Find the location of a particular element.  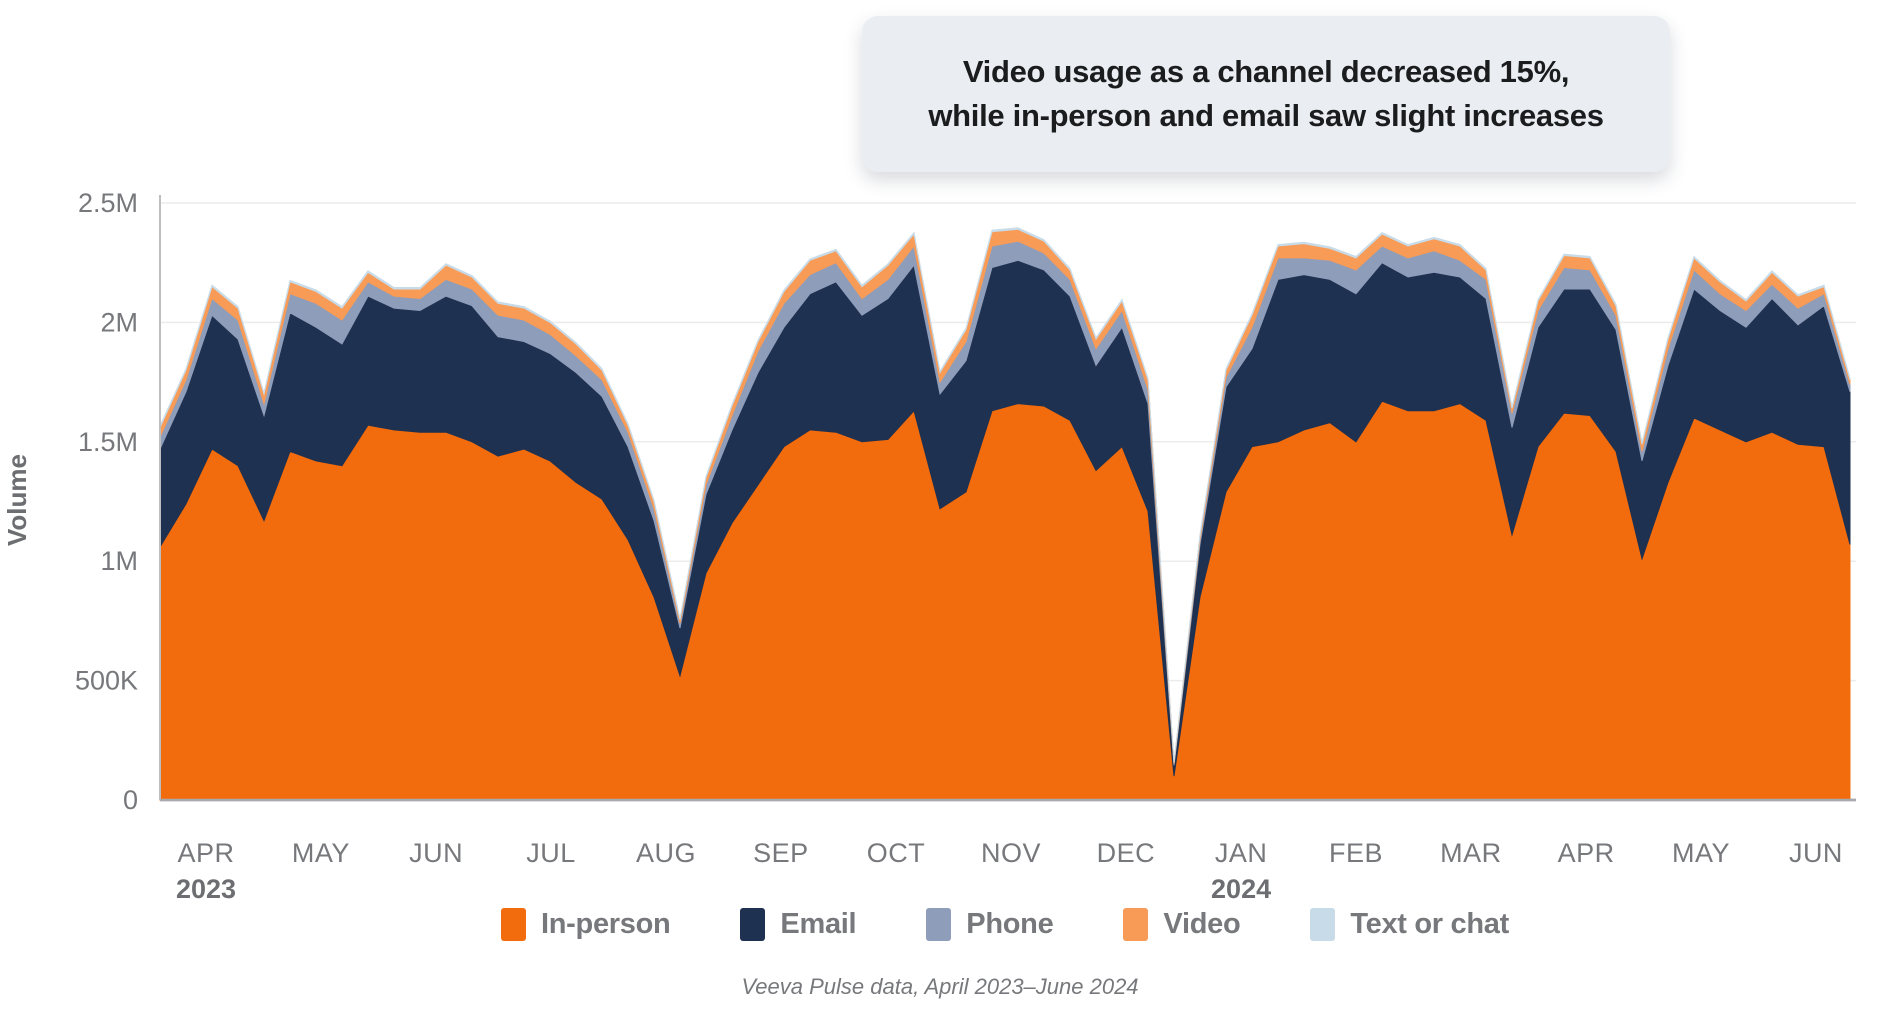

legend-label: Email is located at coordinates (818, 924).